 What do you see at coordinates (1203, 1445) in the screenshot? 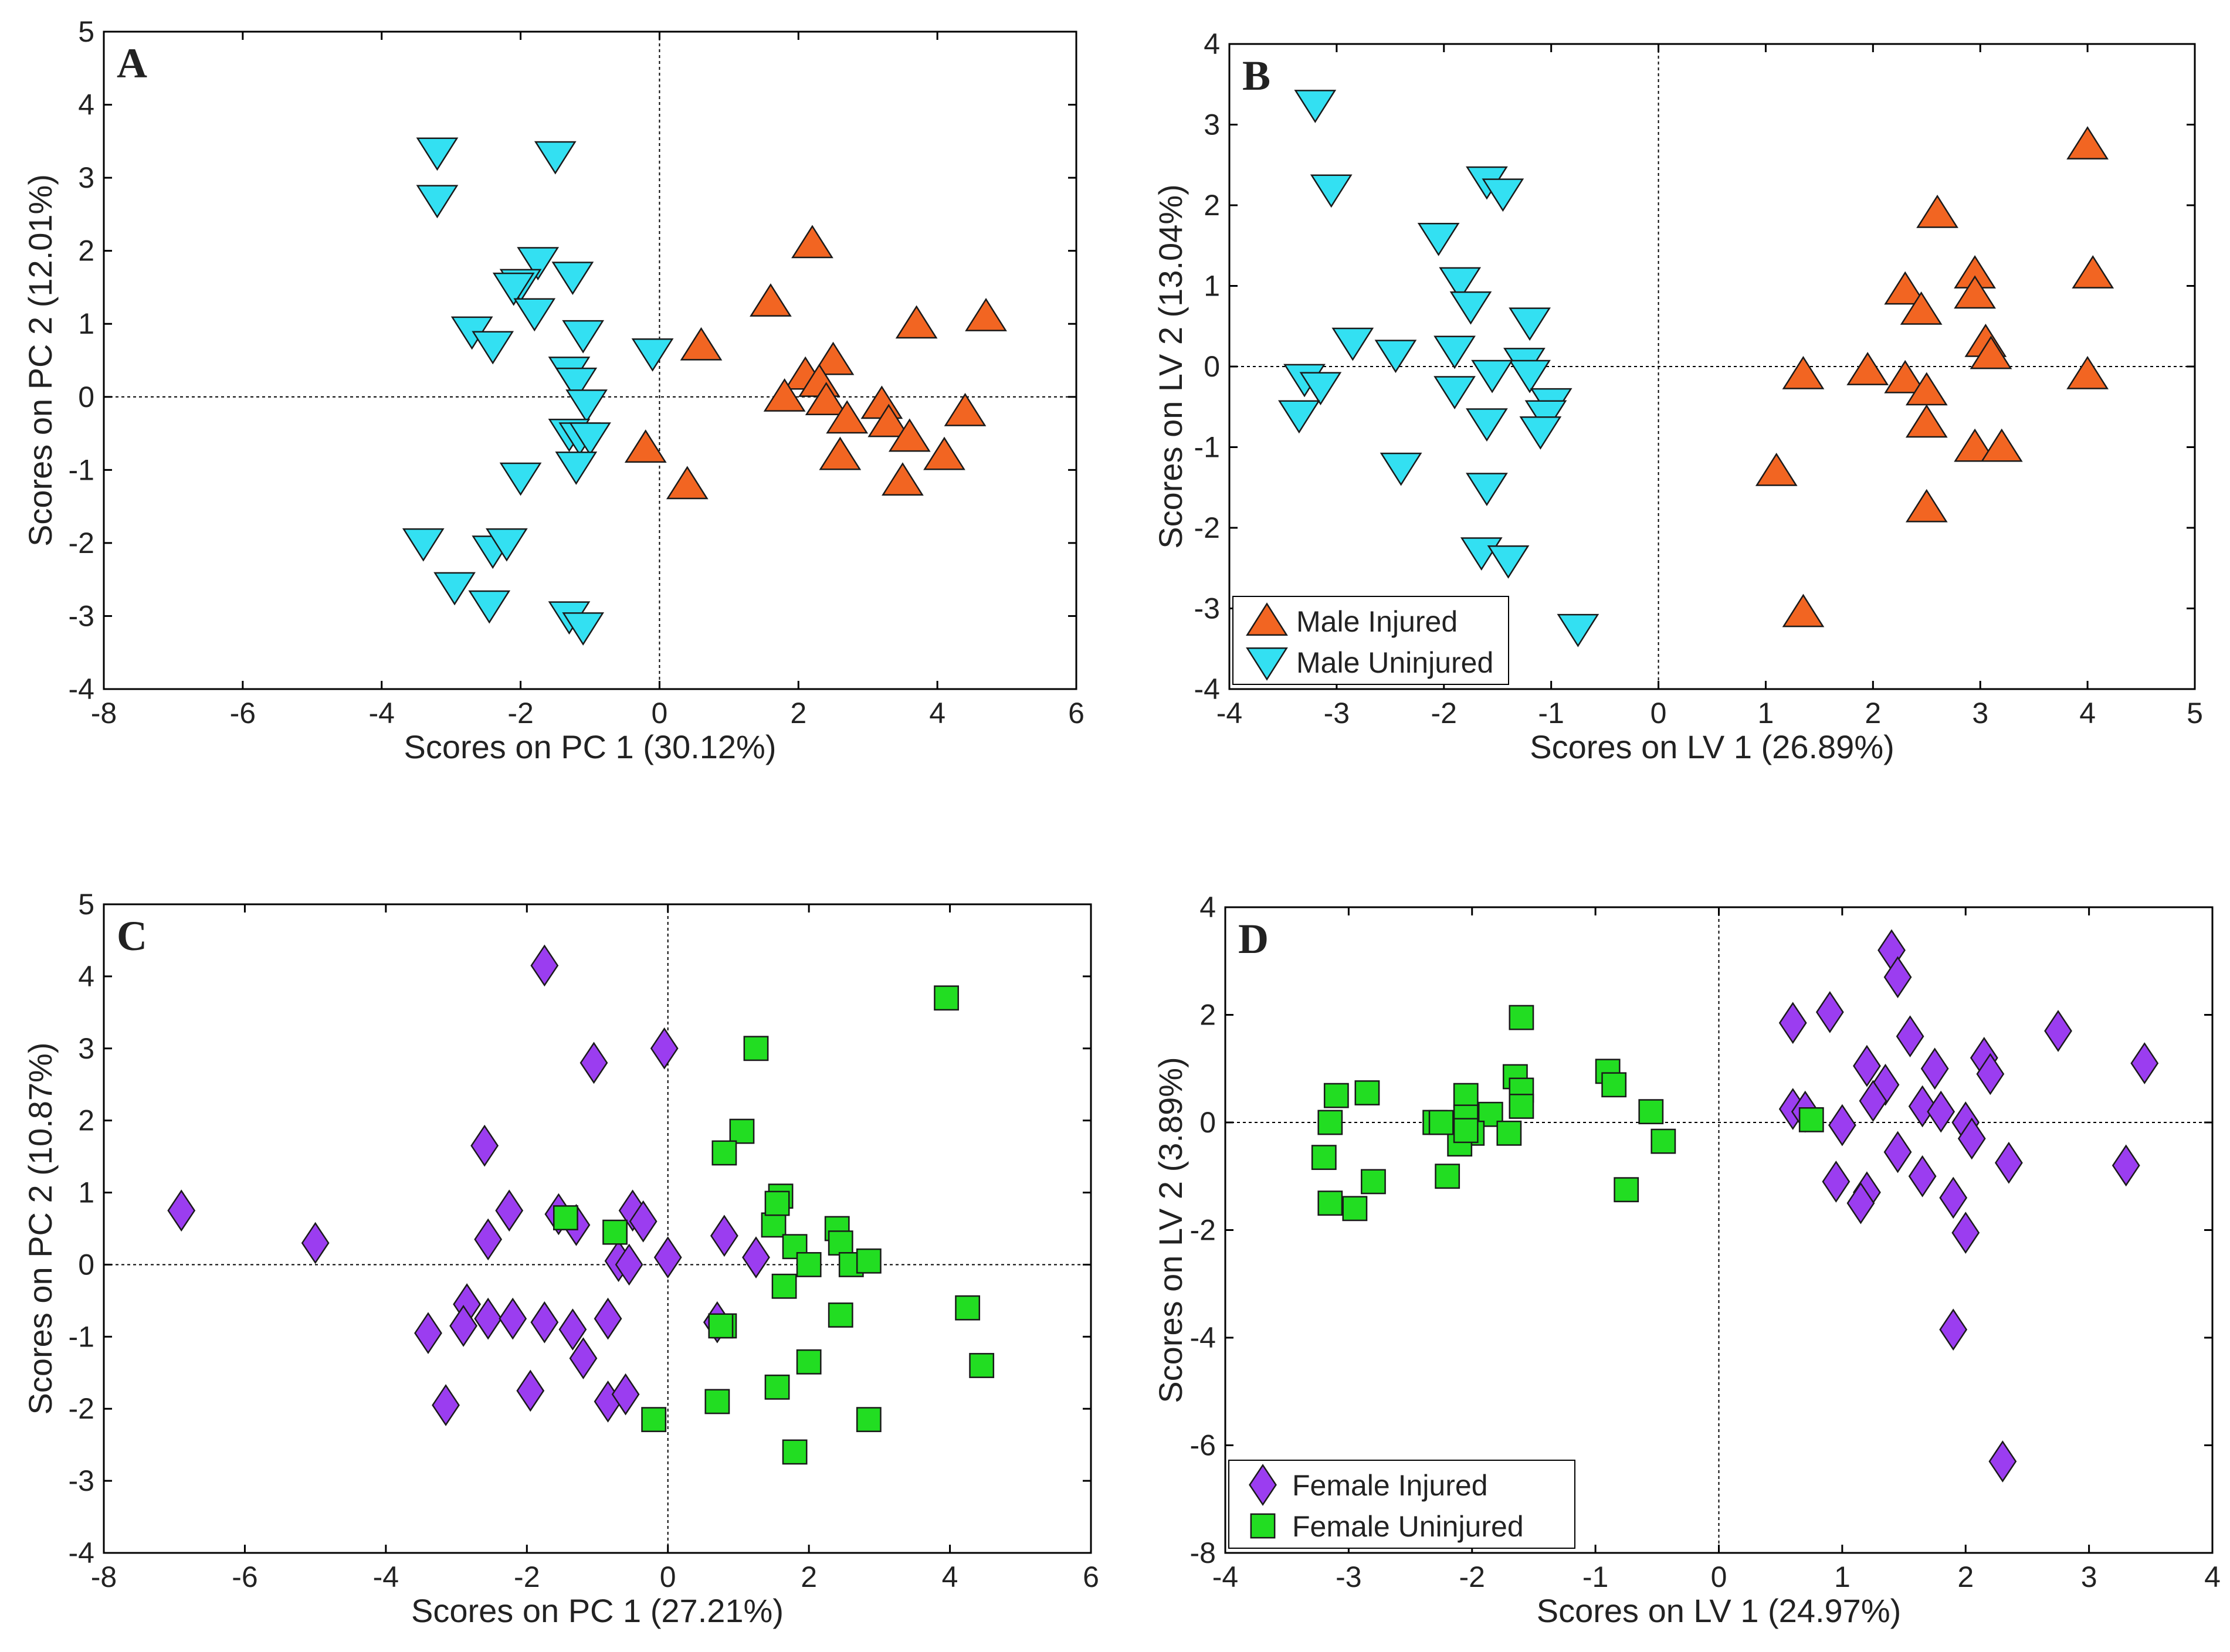
I see `y-tick-label: -6` at bounding box center [1203, 1445].